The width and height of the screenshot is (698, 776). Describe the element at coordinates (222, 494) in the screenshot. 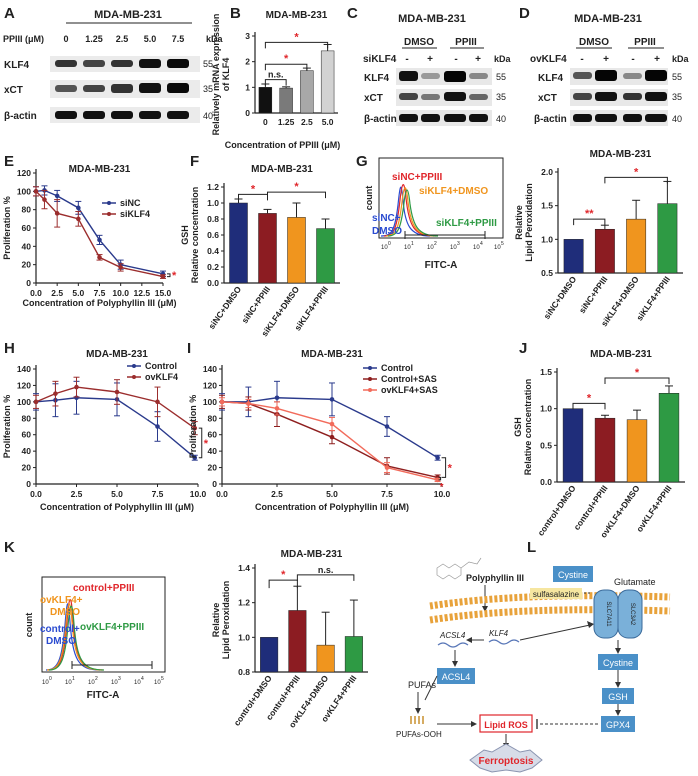

I see `chart-i-x-tick-label: 0.0` at that location.